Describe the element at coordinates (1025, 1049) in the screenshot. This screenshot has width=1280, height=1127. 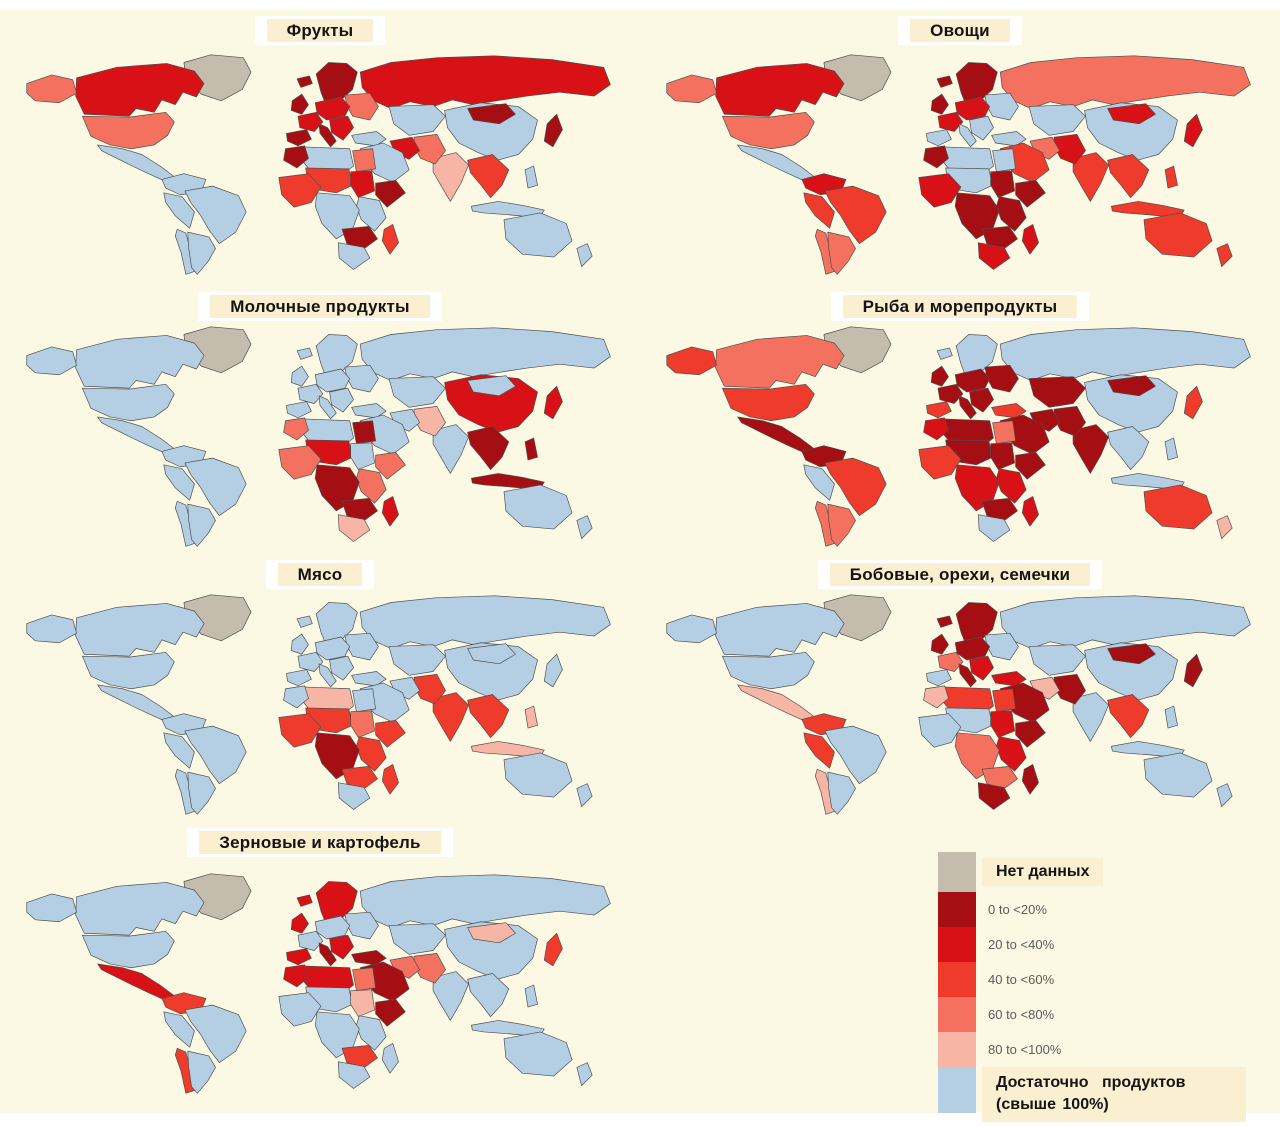
I see `legend-label-80-100: 80 to <100%` at that location.